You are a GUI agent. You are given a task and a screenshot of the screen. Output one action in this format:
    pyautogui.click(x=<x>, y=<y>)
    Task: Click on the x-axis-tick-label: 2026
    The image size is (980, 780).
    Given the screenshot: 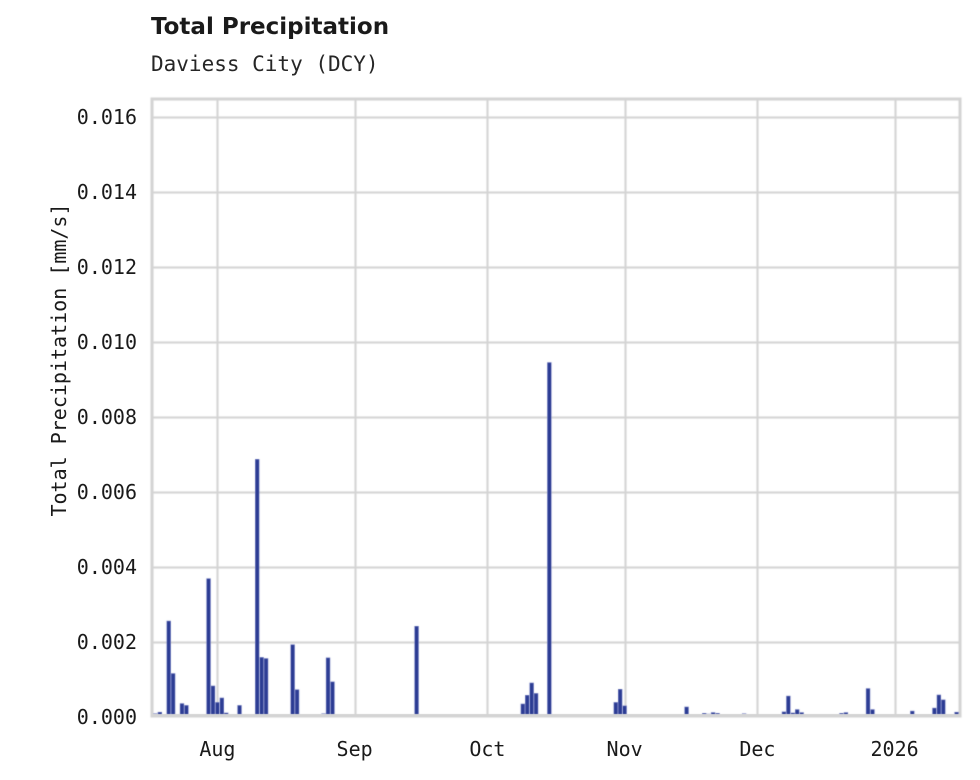 What is the action you would take?
    pyautogui.click(x=894, y=749)
    